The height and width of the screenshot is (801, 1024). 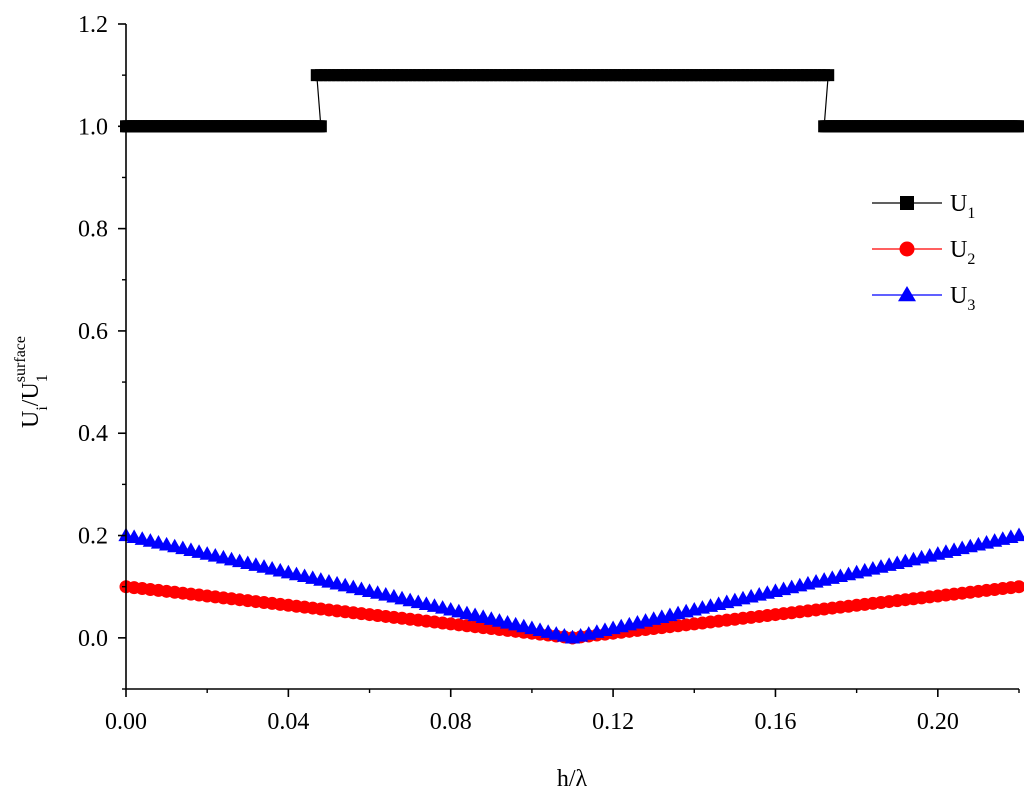 I want to click on x-tick-label: 0.00, so click(x=126, y=722).